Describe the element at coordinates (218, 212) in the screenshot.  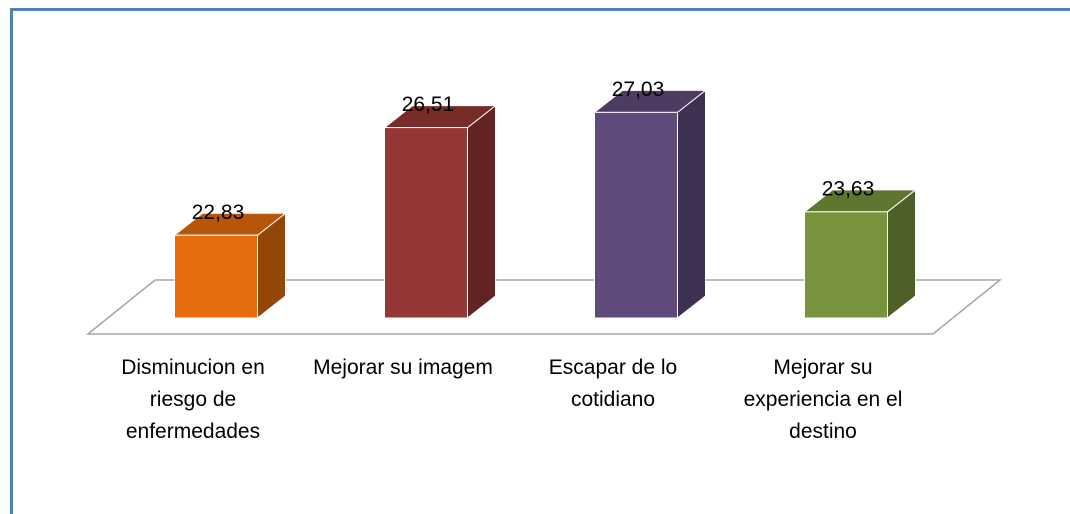
I see `value-label: 22,83` at that location.